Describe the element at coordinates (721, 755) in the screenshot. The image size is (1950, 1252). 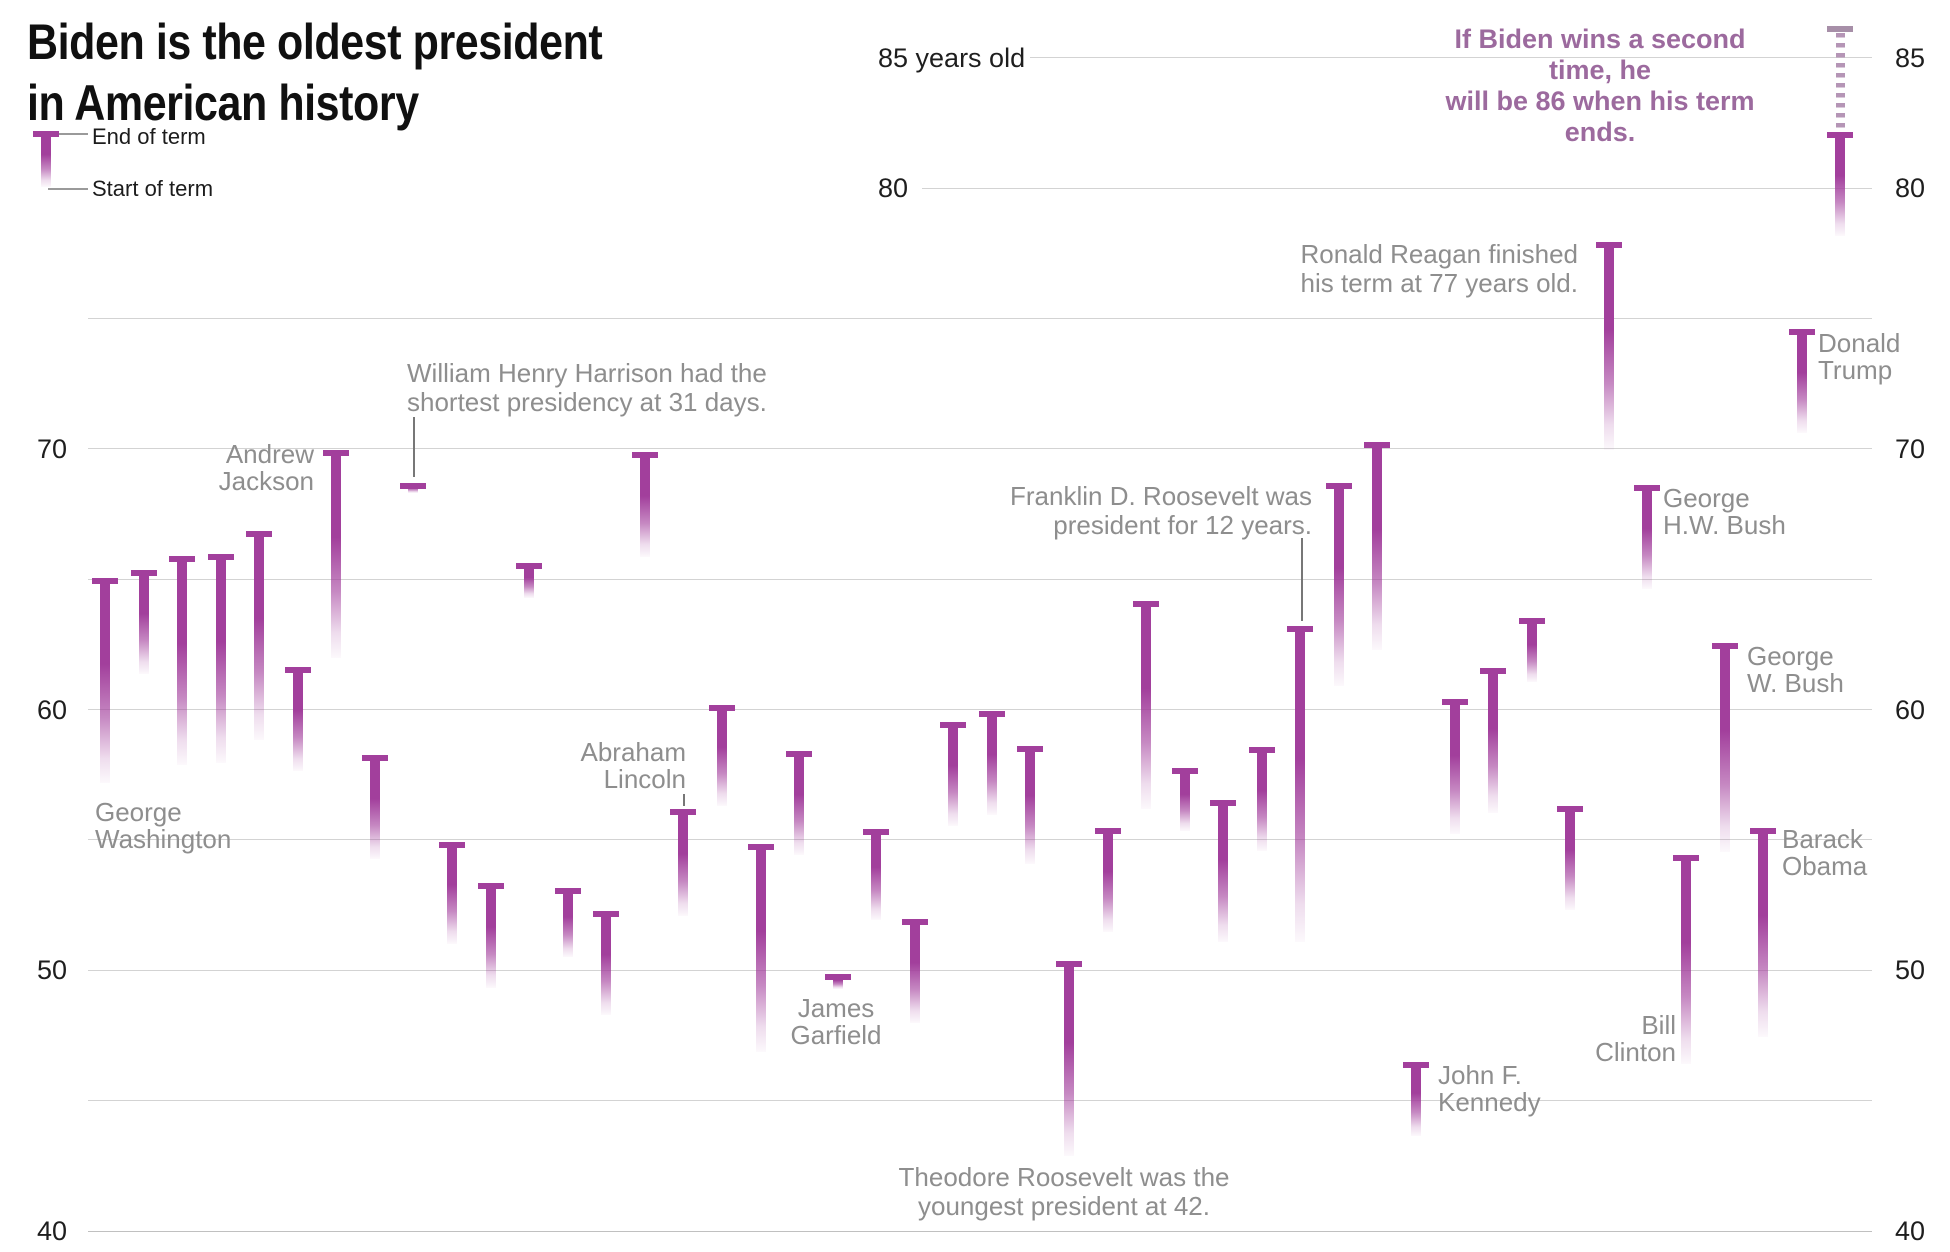
I see `bar-a-johnson` at that location.